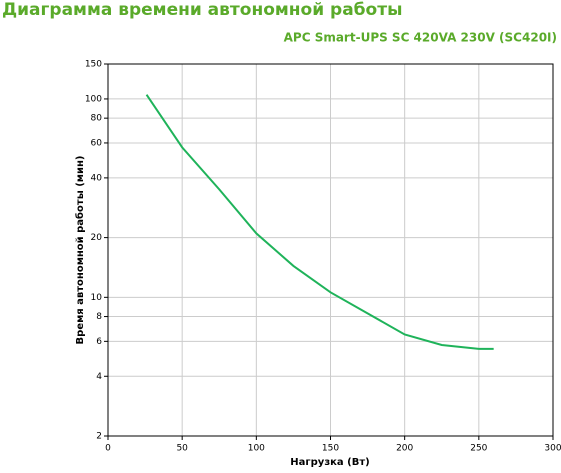 The width and height of the screenshot is (561, 473). What do you see at coordinates (256, 449) in the screenshot?
I see `x-tick-label: 100` at bounding box center [256, 449].